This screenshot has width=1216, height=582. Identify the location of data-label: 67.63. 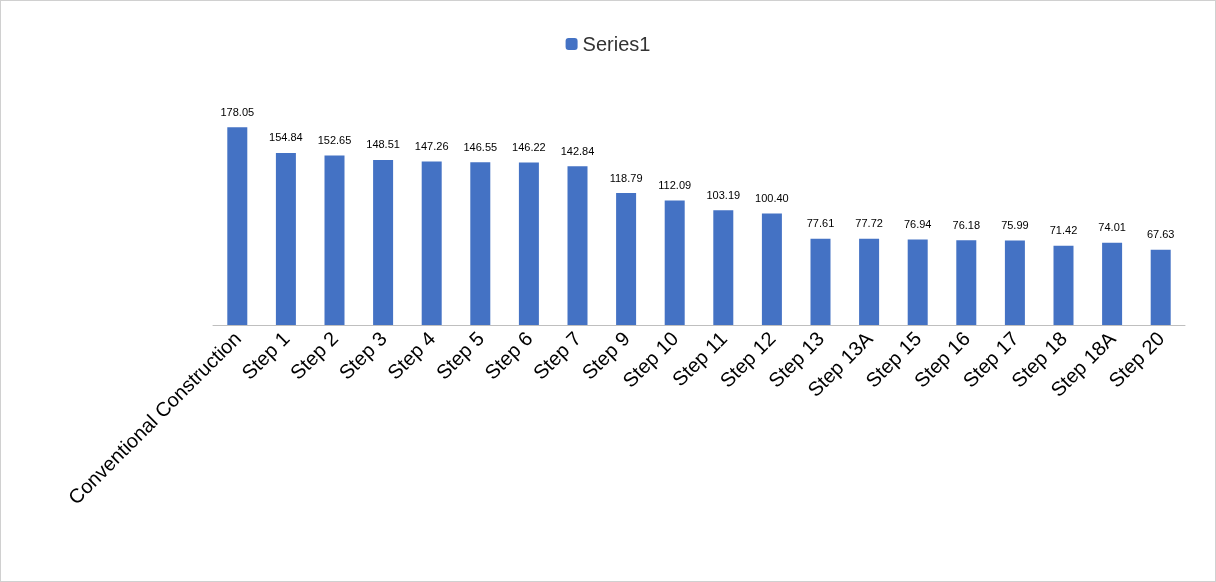
(1160, 234).